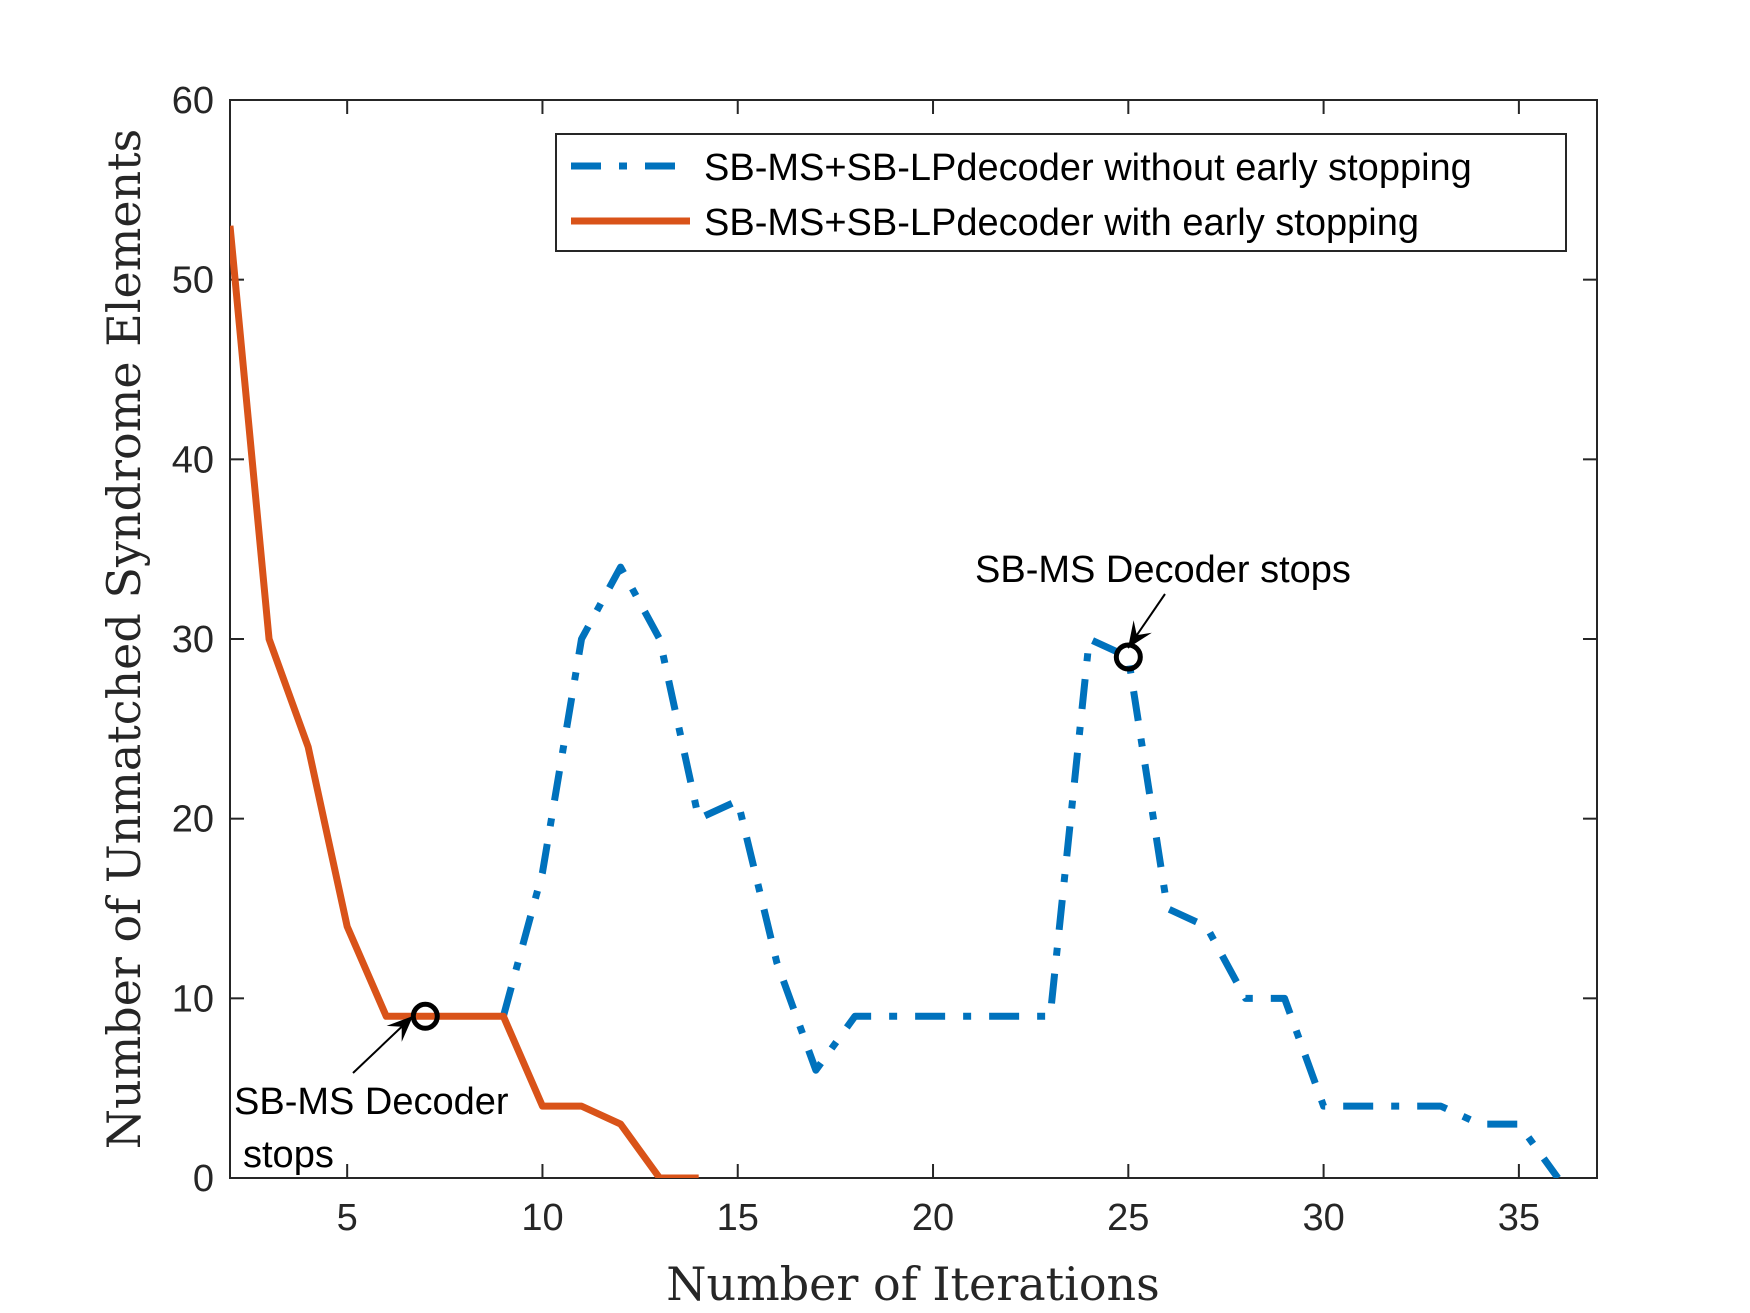 The image size is (1750, 1313). What do you see at coordinates (1323, 1218) in the screenshot?
I see `x-tick-label: 30` at bounding box center [1323, 1218].